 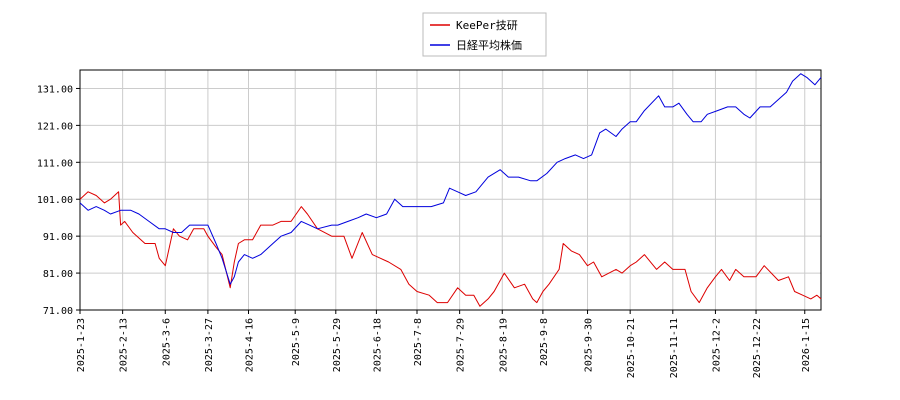 I want to click on x-tick-label: 2025-12-22, so click(x=757, y=348).